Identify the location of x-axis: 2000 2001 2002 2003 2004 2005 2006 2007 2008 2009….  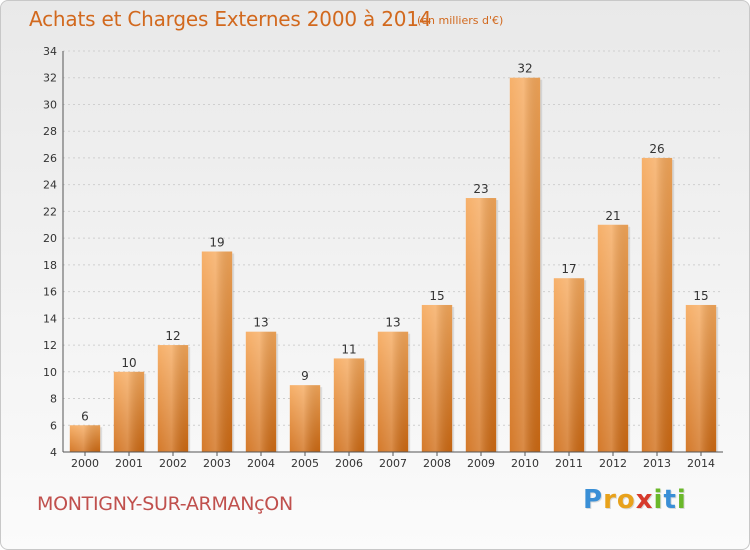
(393, 460).